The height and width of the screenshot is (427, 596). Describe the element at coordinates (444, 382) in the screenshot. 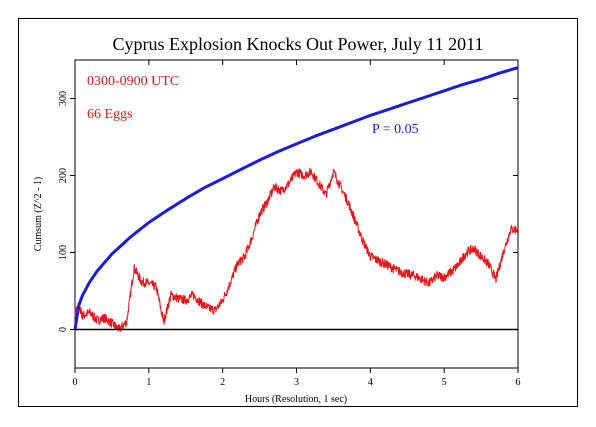

I see `x-tick-label-5: 5` at that location.